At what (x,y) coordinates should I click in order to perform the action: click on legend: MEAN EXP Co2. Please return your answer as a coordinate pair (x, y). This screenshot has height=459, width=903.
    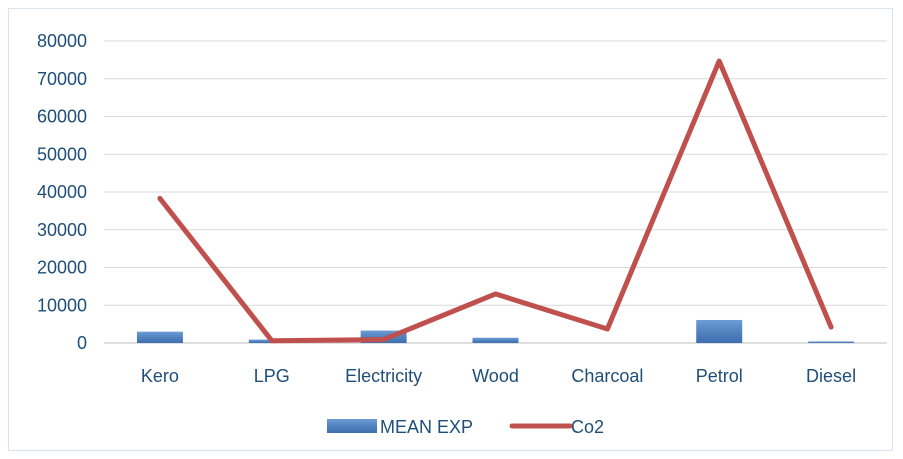
    Looking at the image, I should click on (465, 427).